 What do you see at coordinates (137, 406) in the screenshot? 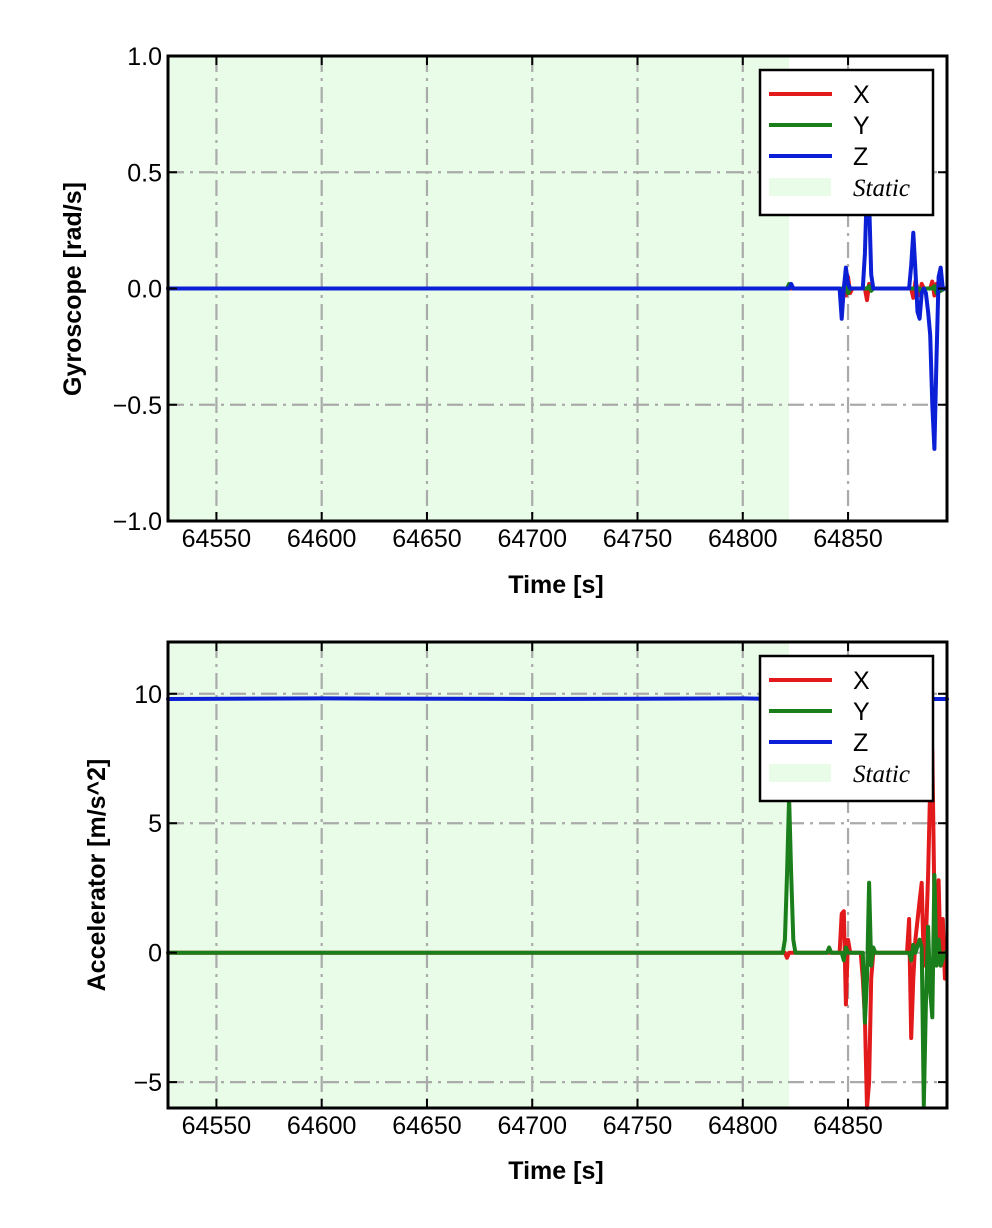
I see `y-tick-label: −0.5` at bounding box center [137, 406].